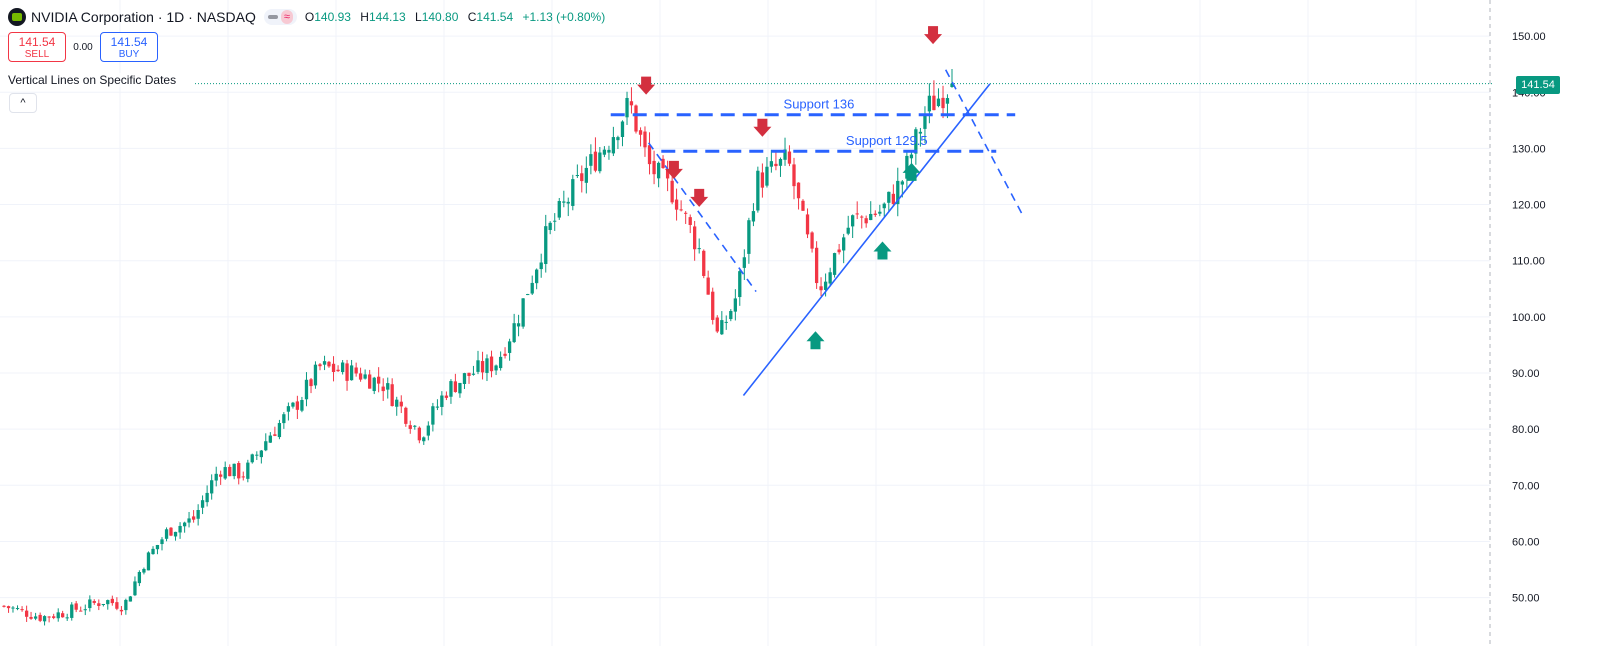  Describe the element at coordinates (911, 171) in the screenshot. I see `arrow-up-icon` at that location.